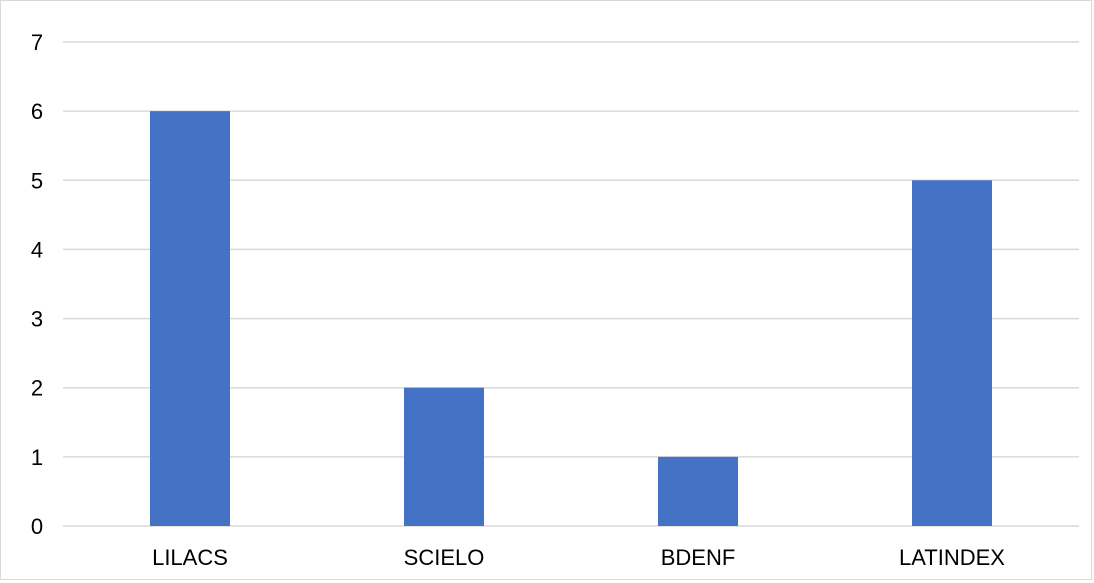 The width and height of the screenshot is (1094, 583). I want to click on bar-lilacs, so click(190, 318).